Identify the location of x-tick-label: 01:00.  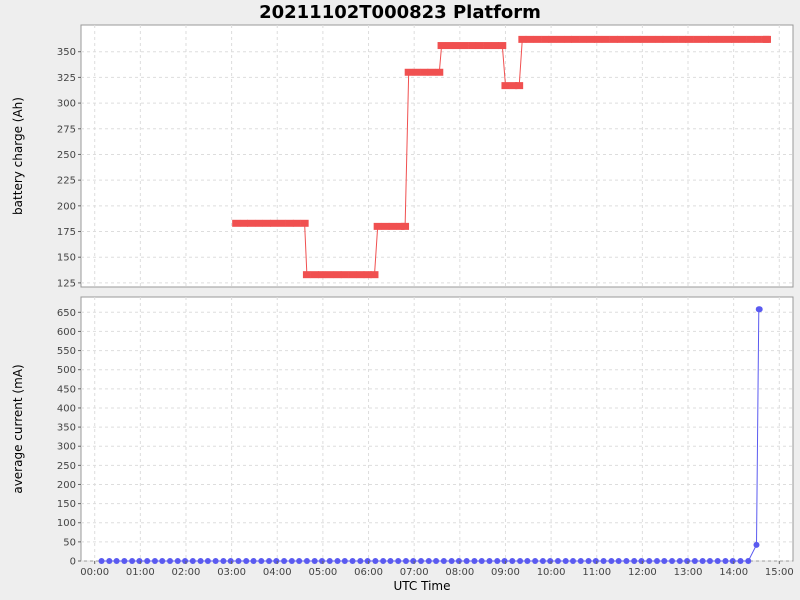
(140, 572).